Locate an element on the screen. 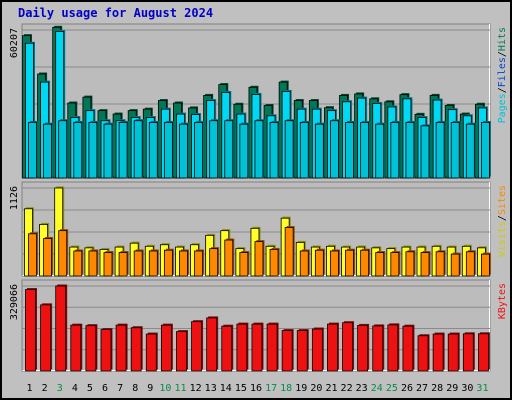 The width and height of the screenshot is (512, 400). day-label-13: 13 is located at coordinates (211, 388).